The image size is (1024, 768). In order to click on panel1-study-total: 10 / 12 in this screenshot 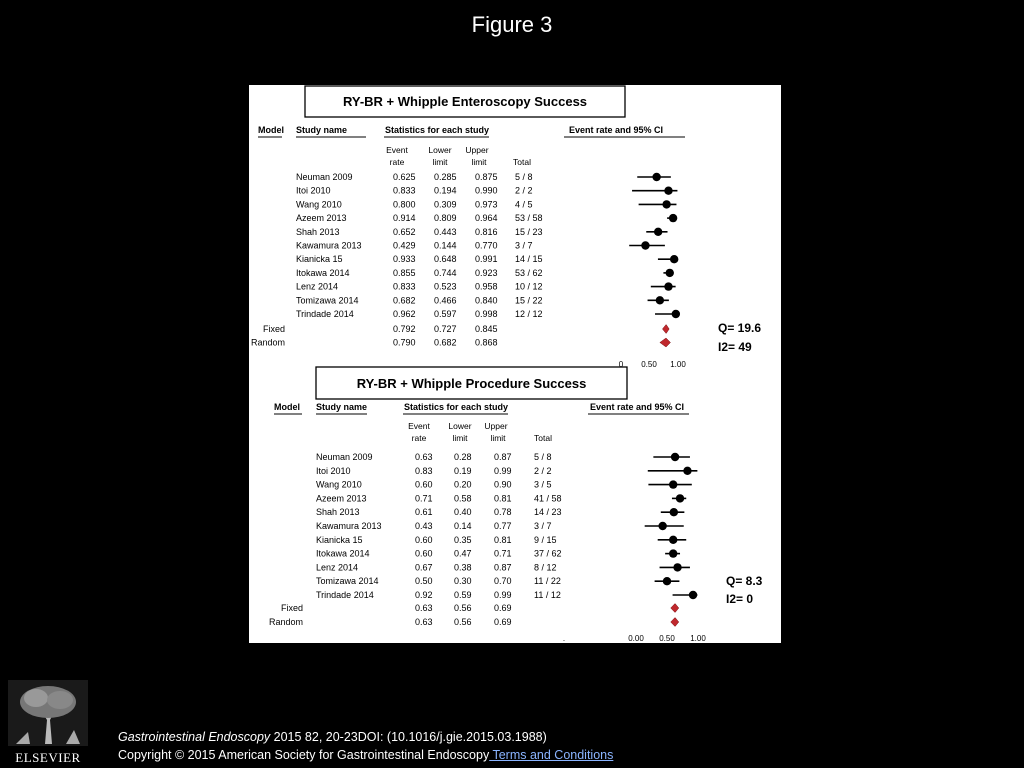, I will do `click(529, 287)`.